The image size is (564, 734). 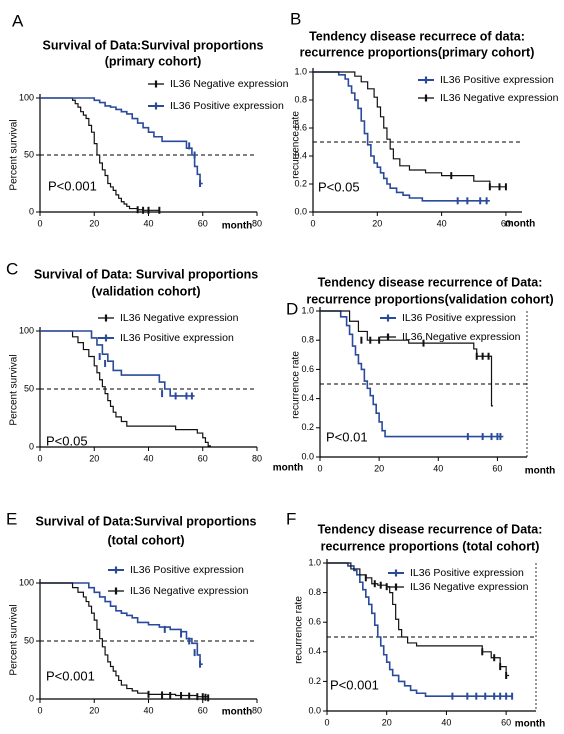 I want to click on panel-letter: C, so click(x=12, y=268).